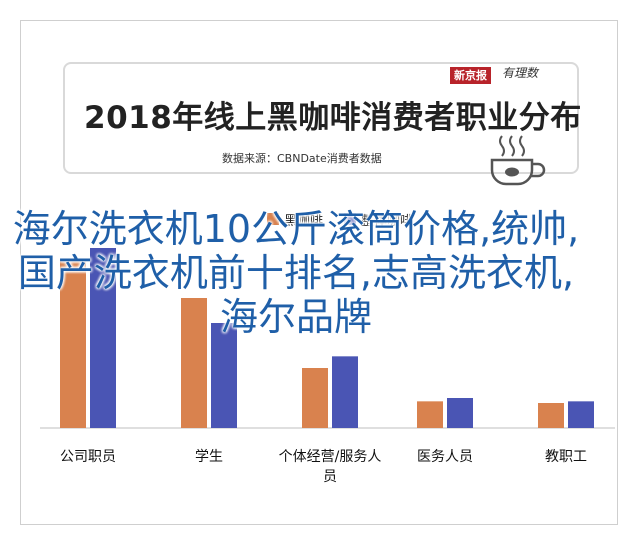  I want to click on brand-logo-box: 新京报, so click(470, 75).